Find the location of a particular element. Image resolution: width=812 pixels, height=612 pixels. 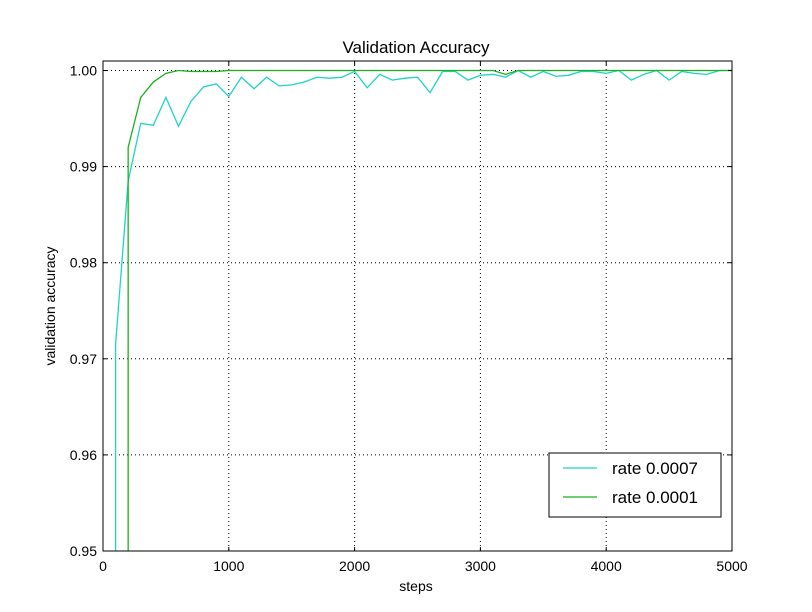

y-tick-label: 0.98 is located at coordinates (83, 263).